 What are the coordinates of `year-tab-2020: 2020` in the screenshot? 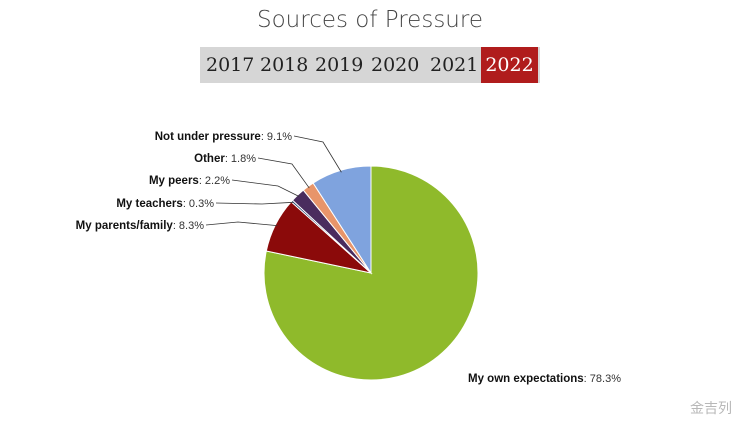 It's located at (395, 65).